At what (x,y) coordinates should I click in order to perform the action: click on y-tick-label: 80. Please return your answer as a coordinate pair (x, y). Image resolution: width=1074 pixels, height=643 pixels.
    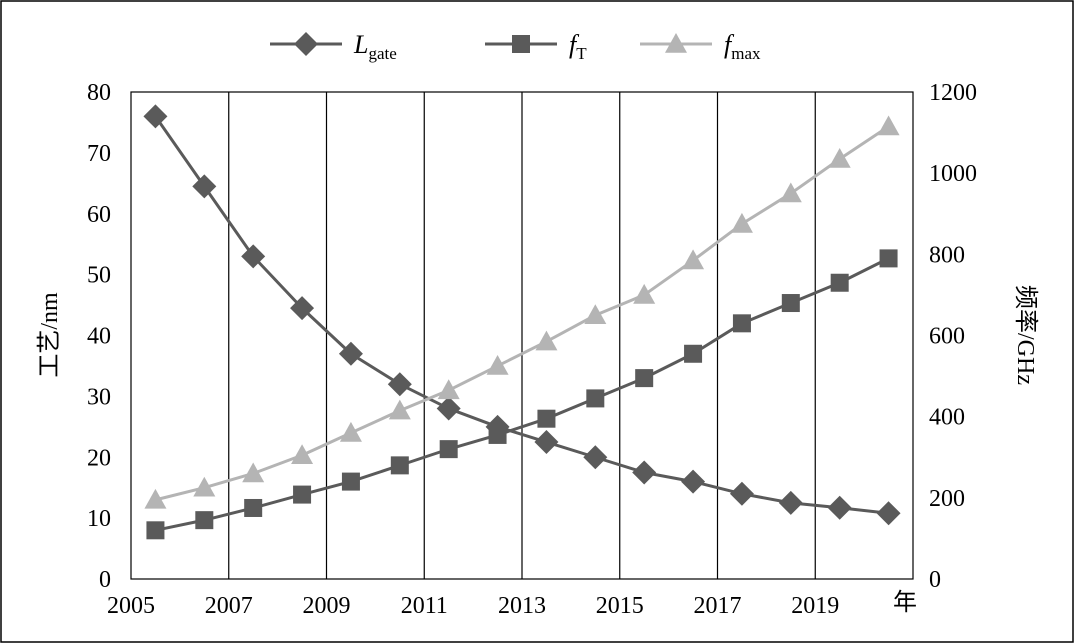
    Looking at the image, I should click on (99, 93).